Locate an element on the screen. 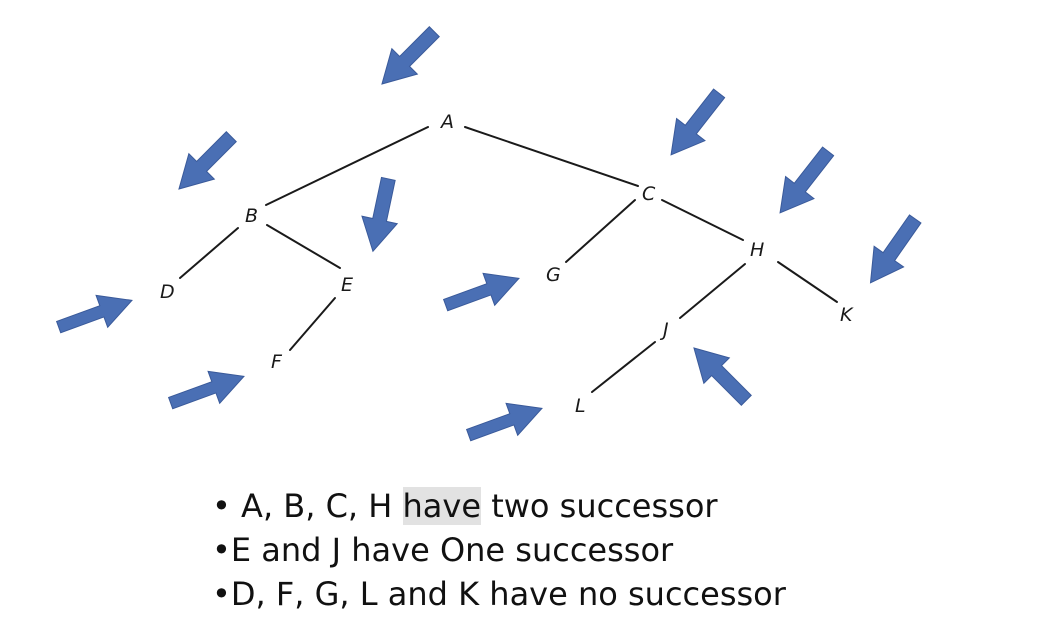 This screenshot has width=1046, height=638. arrow-icon-l is located at coordinates (504, 422).